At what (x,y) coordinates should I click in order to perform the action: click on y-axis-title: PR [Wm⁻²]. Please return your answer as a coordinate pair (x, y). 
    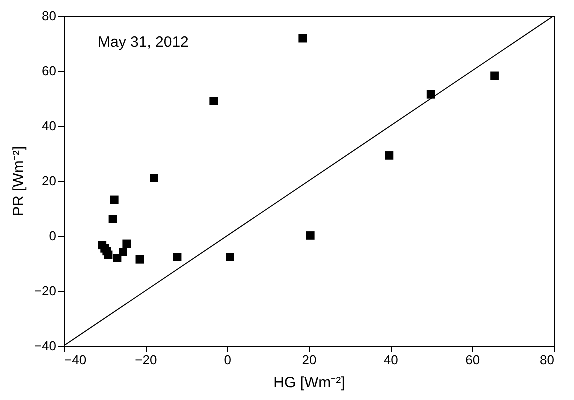
    Looking at the image, I should click on (19, 181).